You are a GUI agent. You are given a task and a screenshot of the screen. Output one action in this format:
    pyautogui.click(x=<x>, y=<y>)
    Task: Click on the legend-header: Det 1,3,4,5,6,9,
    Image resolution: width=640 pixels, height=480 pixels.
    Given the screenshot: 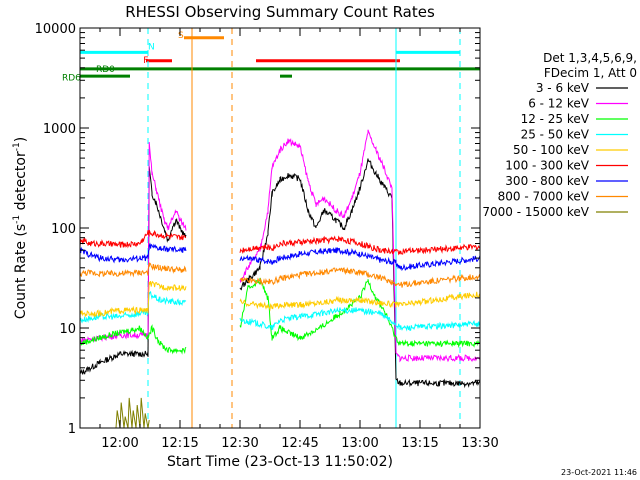 What is the action you would take?
    pyautogui.click(x=590, y=58)
    